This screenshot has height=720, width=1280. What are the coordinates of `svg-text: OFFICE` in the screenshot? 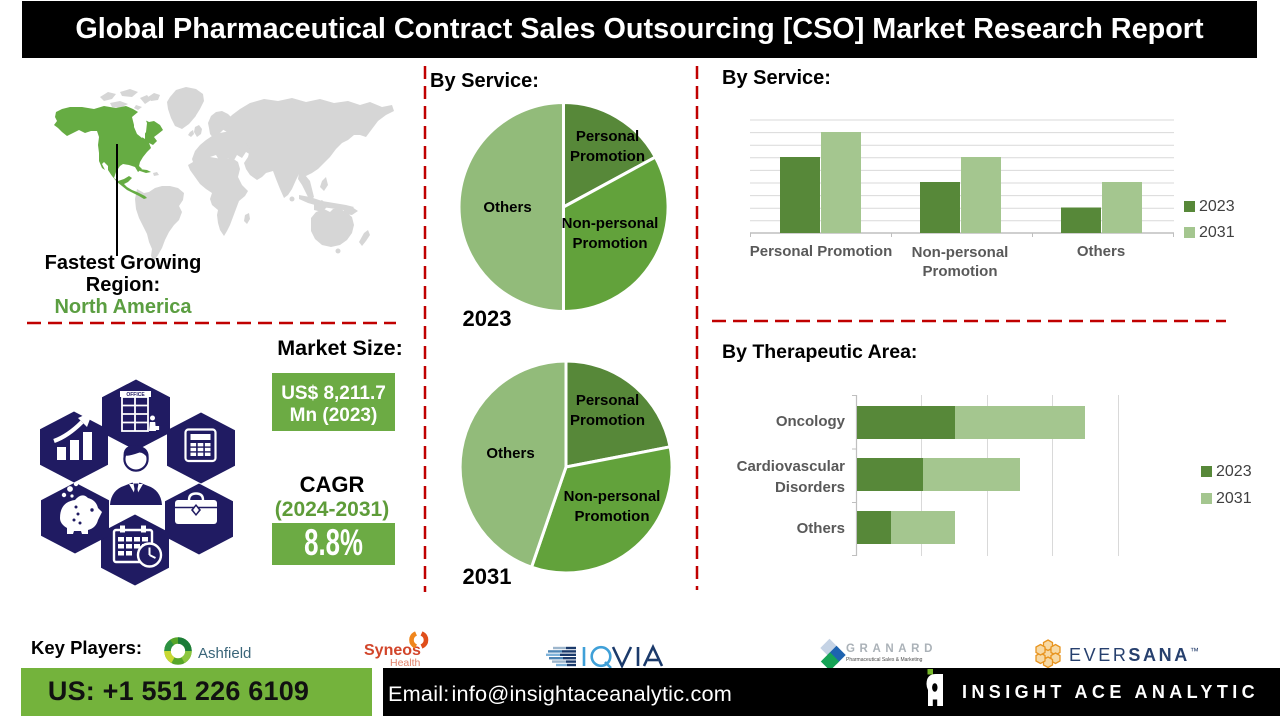 It's located at (135, 395).